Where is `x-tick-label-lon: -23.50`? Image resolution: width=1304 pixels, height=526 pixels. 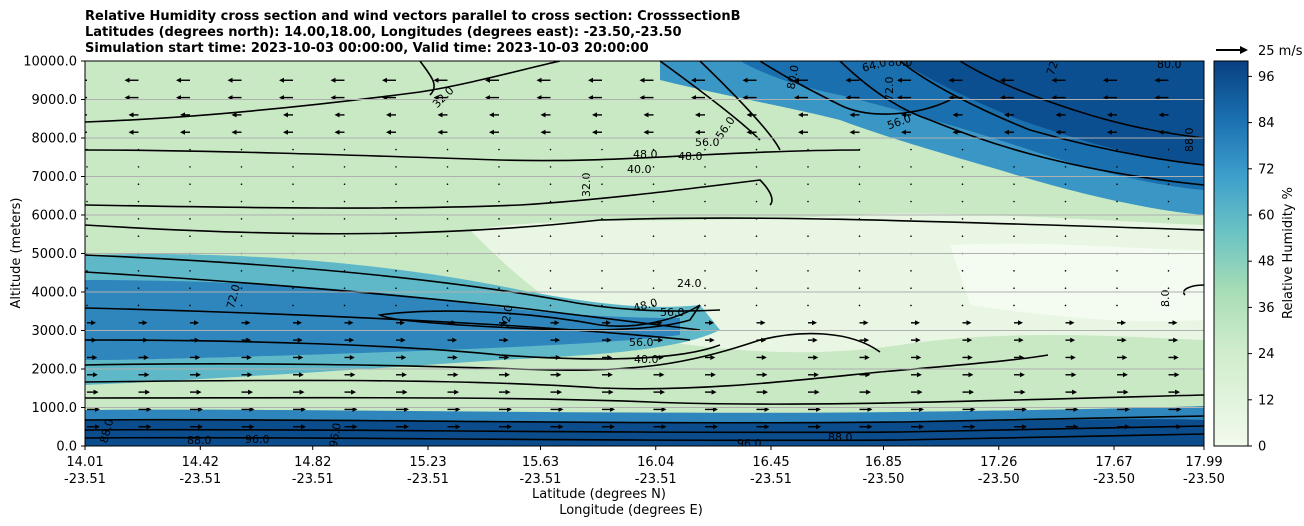
x-tick-label-lon: -23.50 is located at coordinates (884, 479).